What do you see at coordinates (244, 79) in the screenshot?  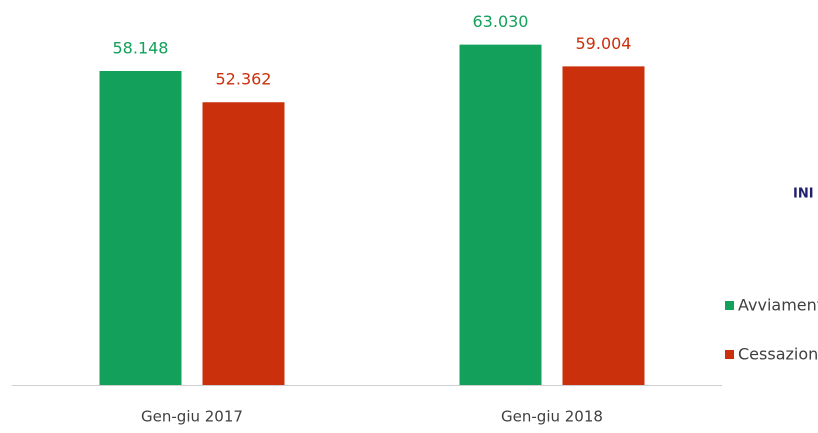 I see `data-label: 52.362` at bounding box center [244, 79].